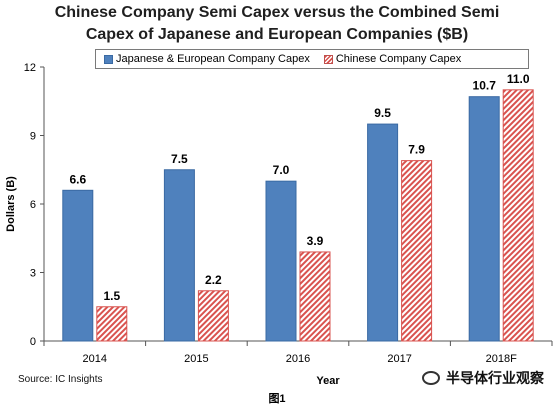  I want to click on legend-label-chinese: Chinese Company Capex, so click(398, 59).